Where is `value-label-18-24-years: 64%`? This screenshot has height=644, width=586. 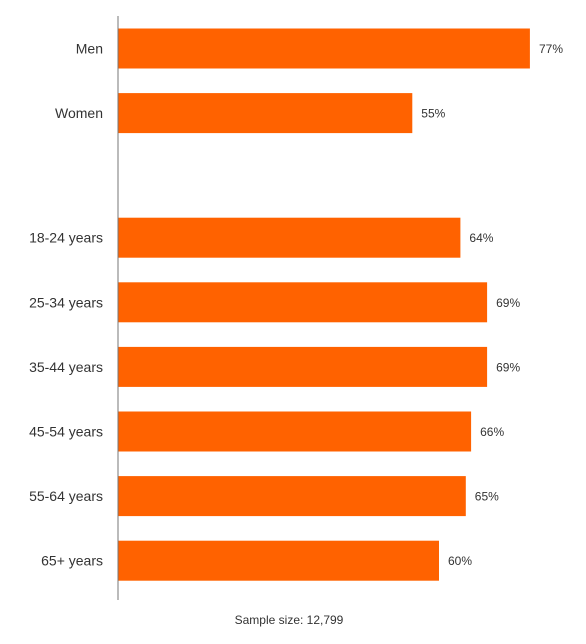 value-label-18-24-years: 64% is located at coordinates (481, 238).